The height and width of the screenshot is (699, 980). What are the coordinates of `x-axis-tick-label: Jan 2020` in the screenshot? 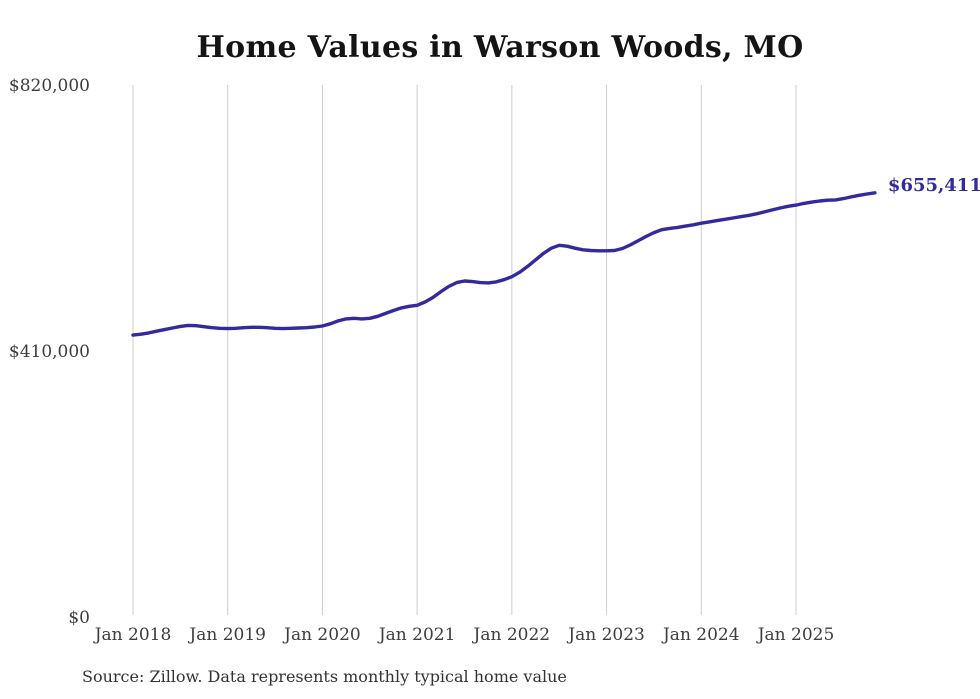 It's located at (322, 635).